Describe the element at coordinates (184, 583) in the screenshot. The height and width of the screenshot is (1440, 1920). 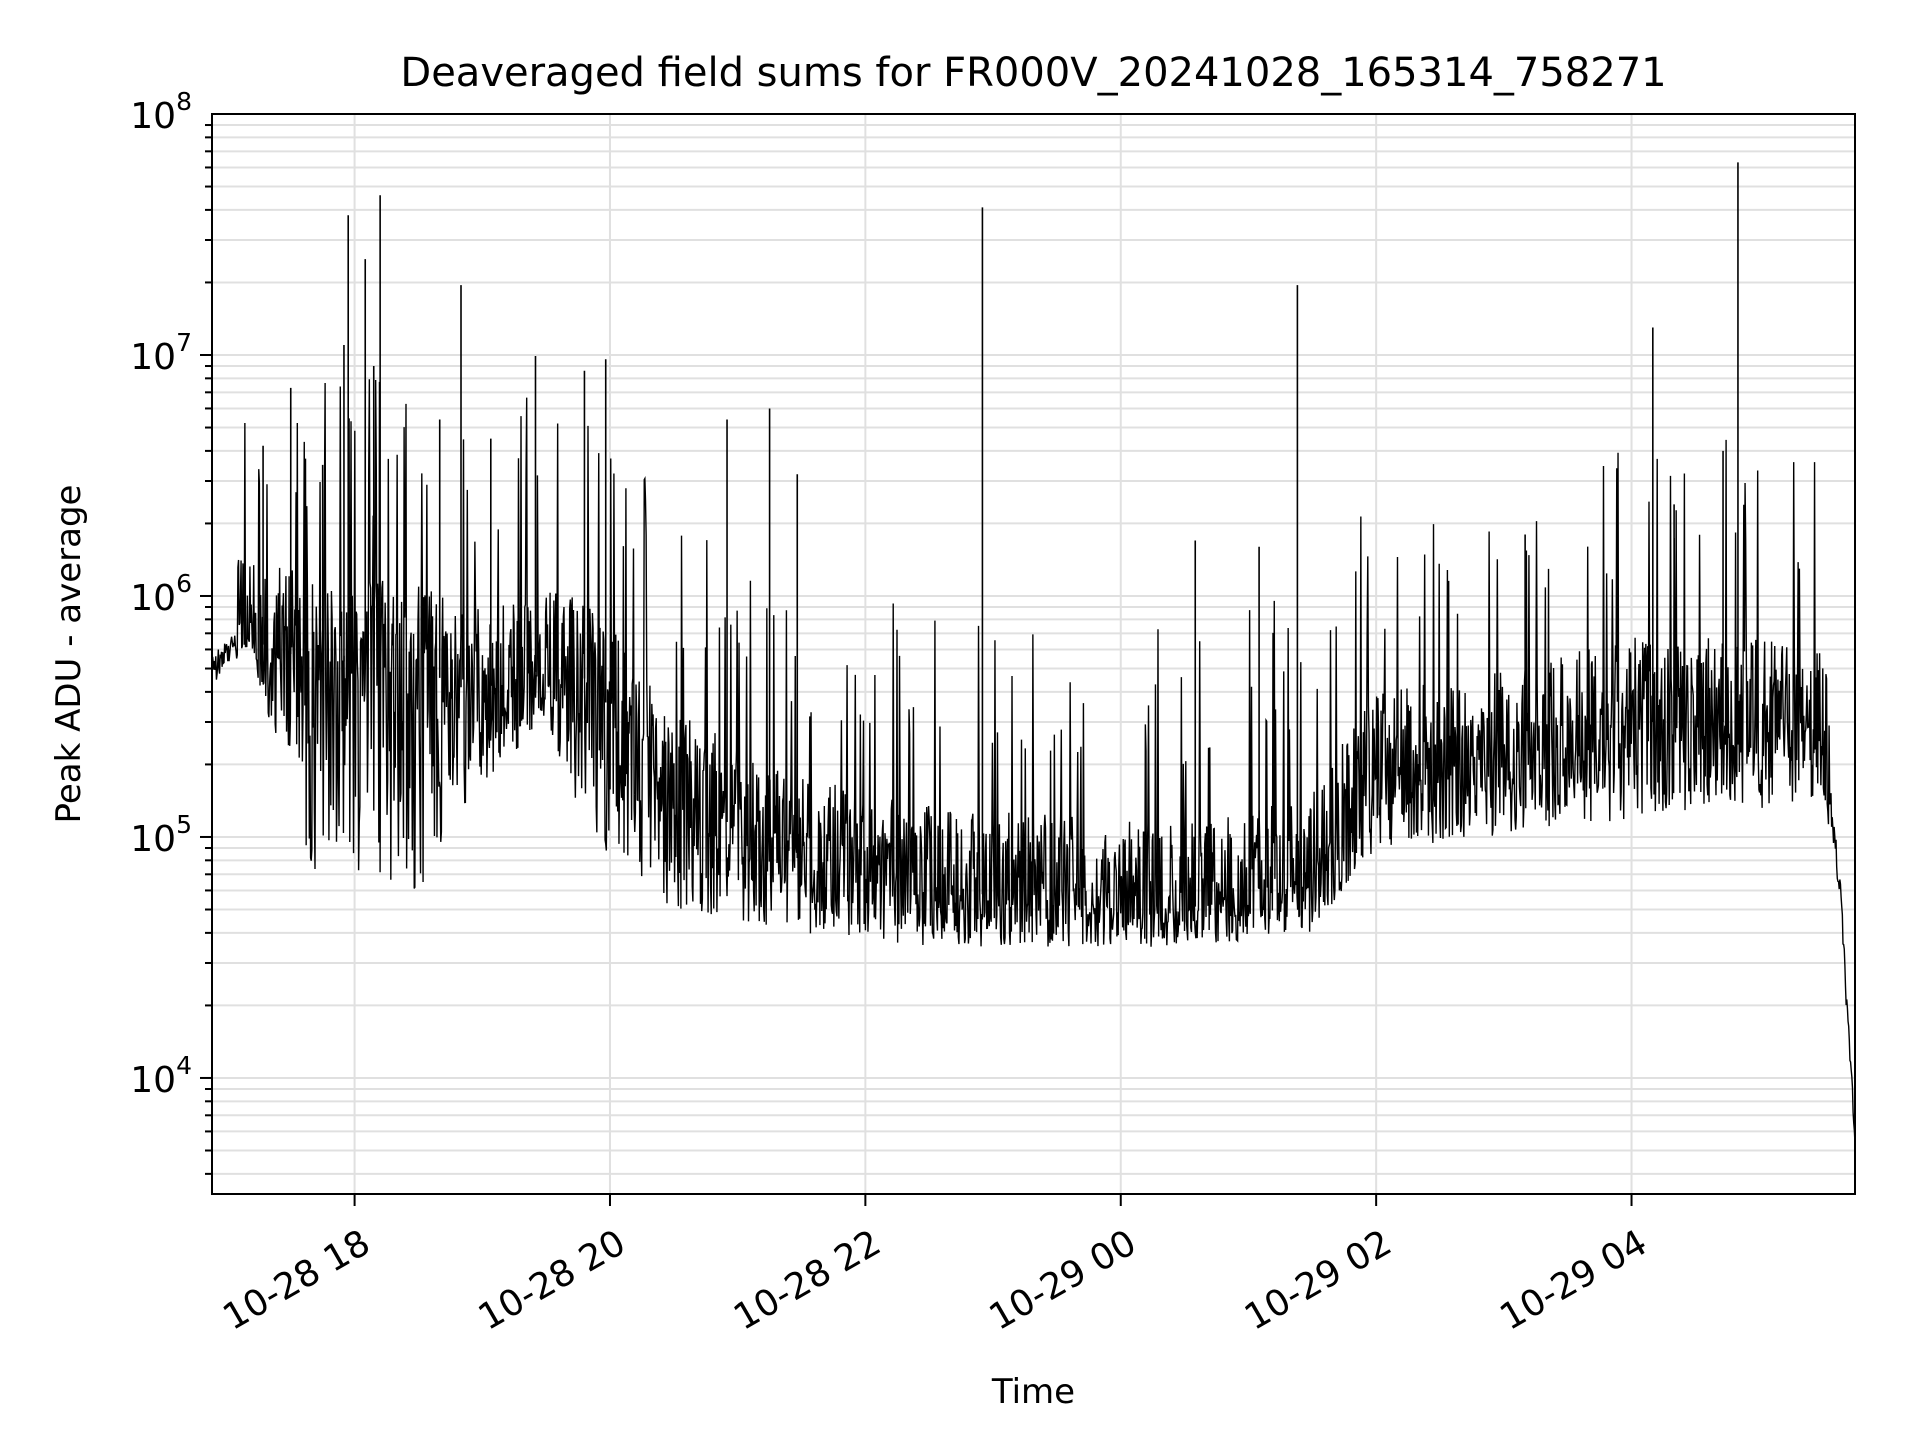
I see `y-tick-exponent: 6` at that location.